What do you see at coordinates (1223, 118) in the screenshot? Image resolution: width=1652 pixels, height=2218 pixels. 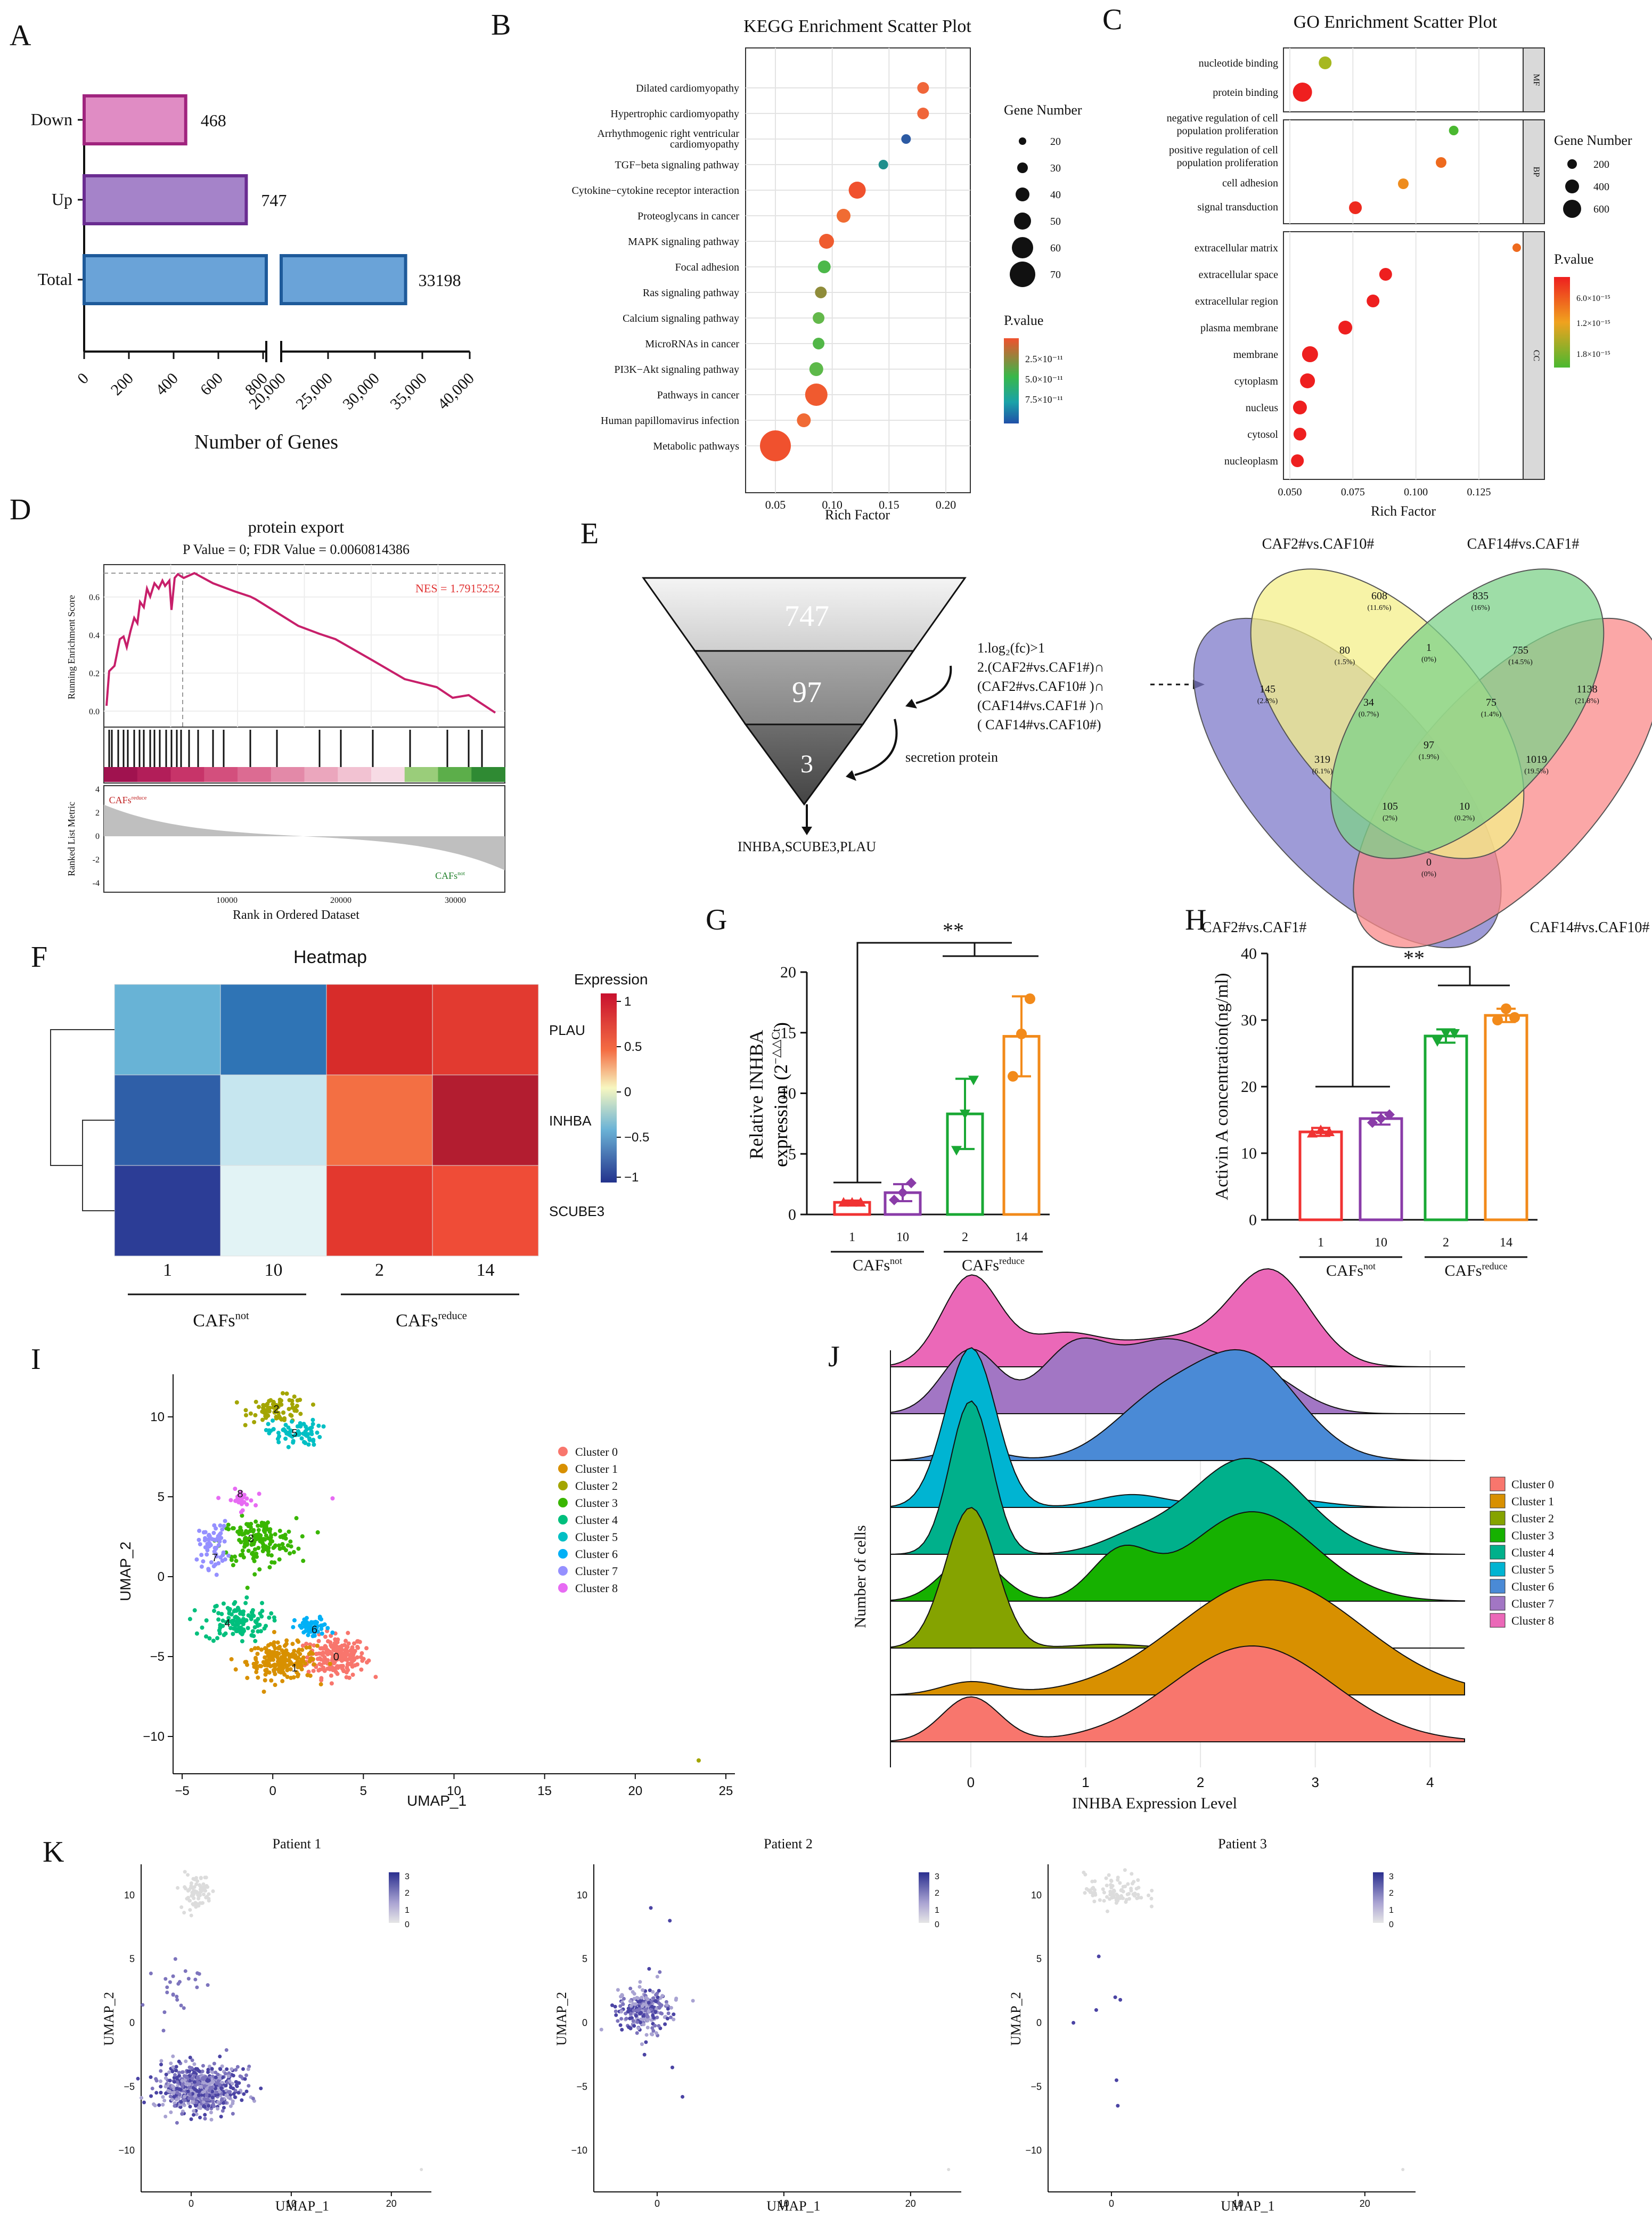 I see `term-label: negative regulation of cell` at bounding box center [1223, 118].